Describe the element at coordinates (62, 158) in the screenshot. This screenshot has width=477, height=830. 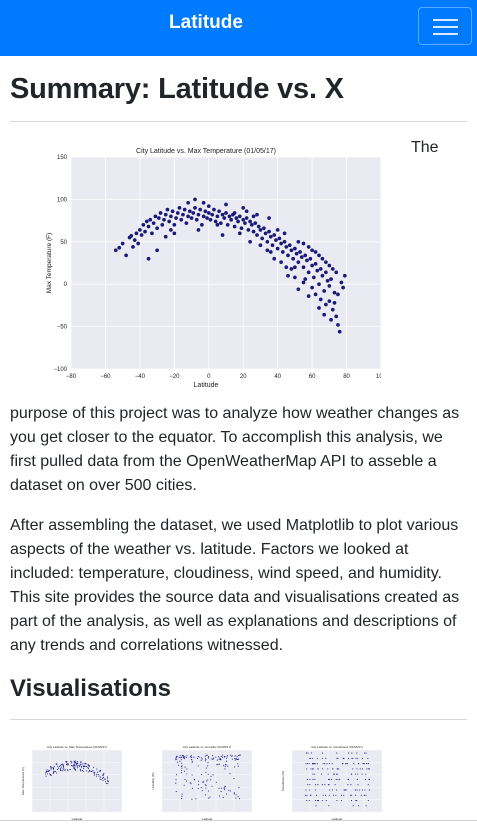
I see `y-tick-label: 150` at that location.